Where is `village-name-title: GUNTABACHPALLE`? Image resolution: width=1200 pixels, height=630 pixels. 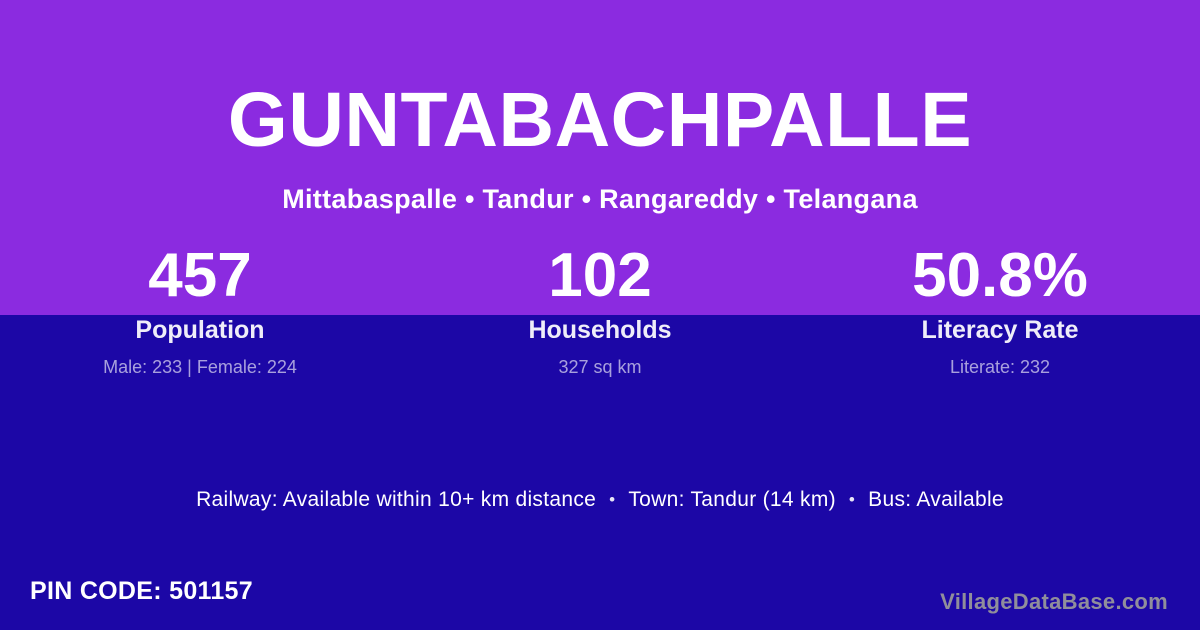
village-name-title: GUNTABACHPALLE is located at coordinates (600, 120).